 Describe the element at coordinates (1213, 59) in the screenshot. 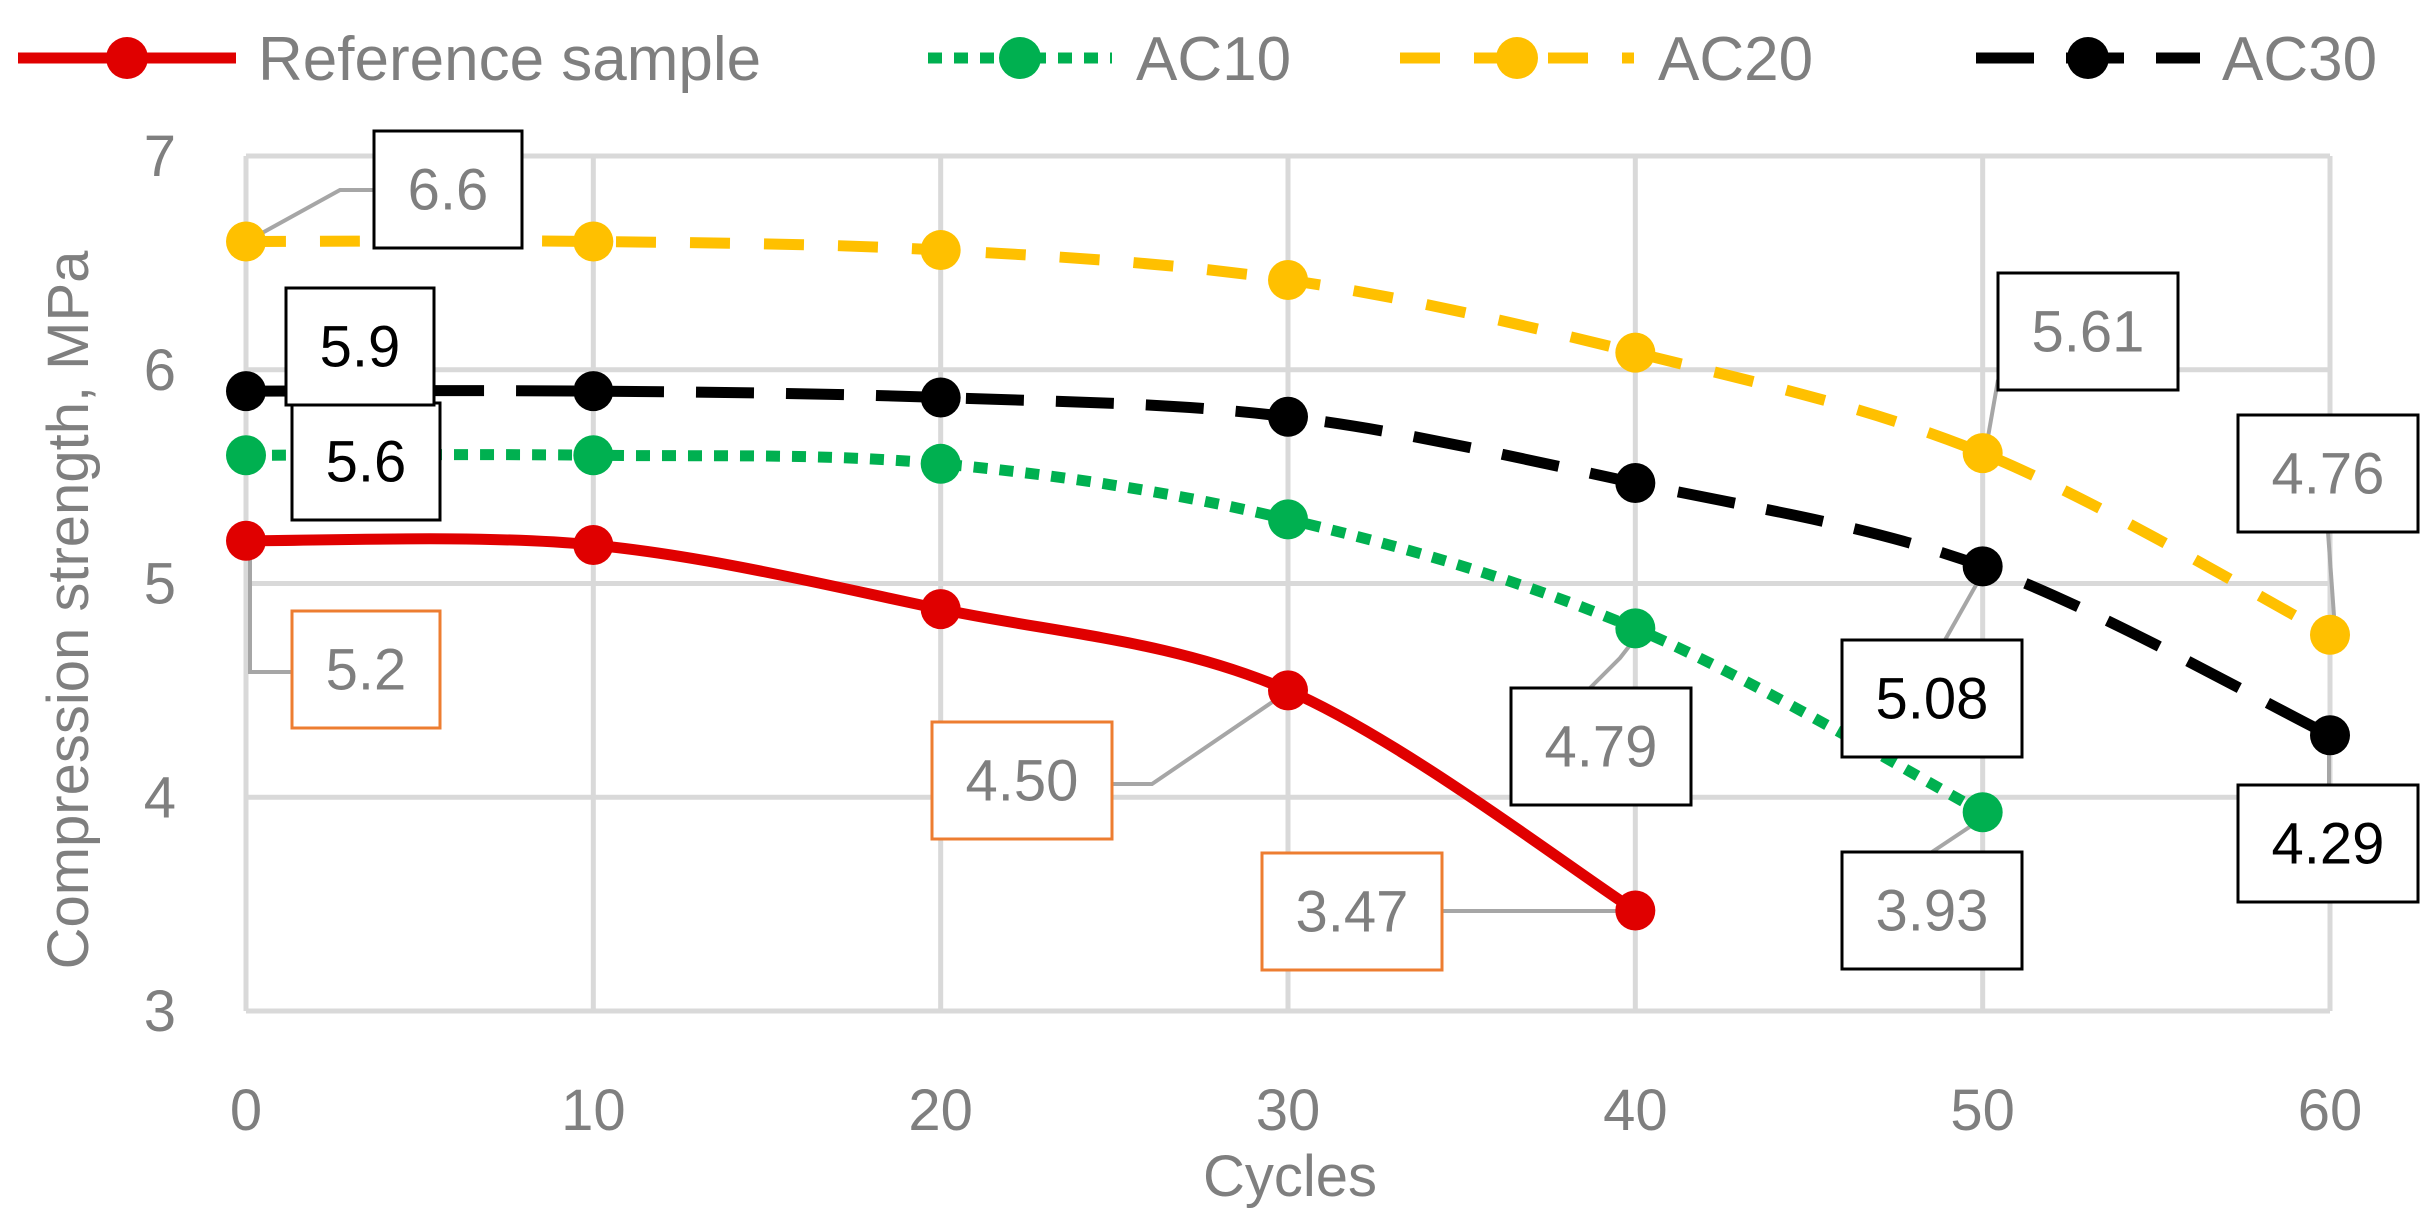

I see `legend-label: AC10` at that location.